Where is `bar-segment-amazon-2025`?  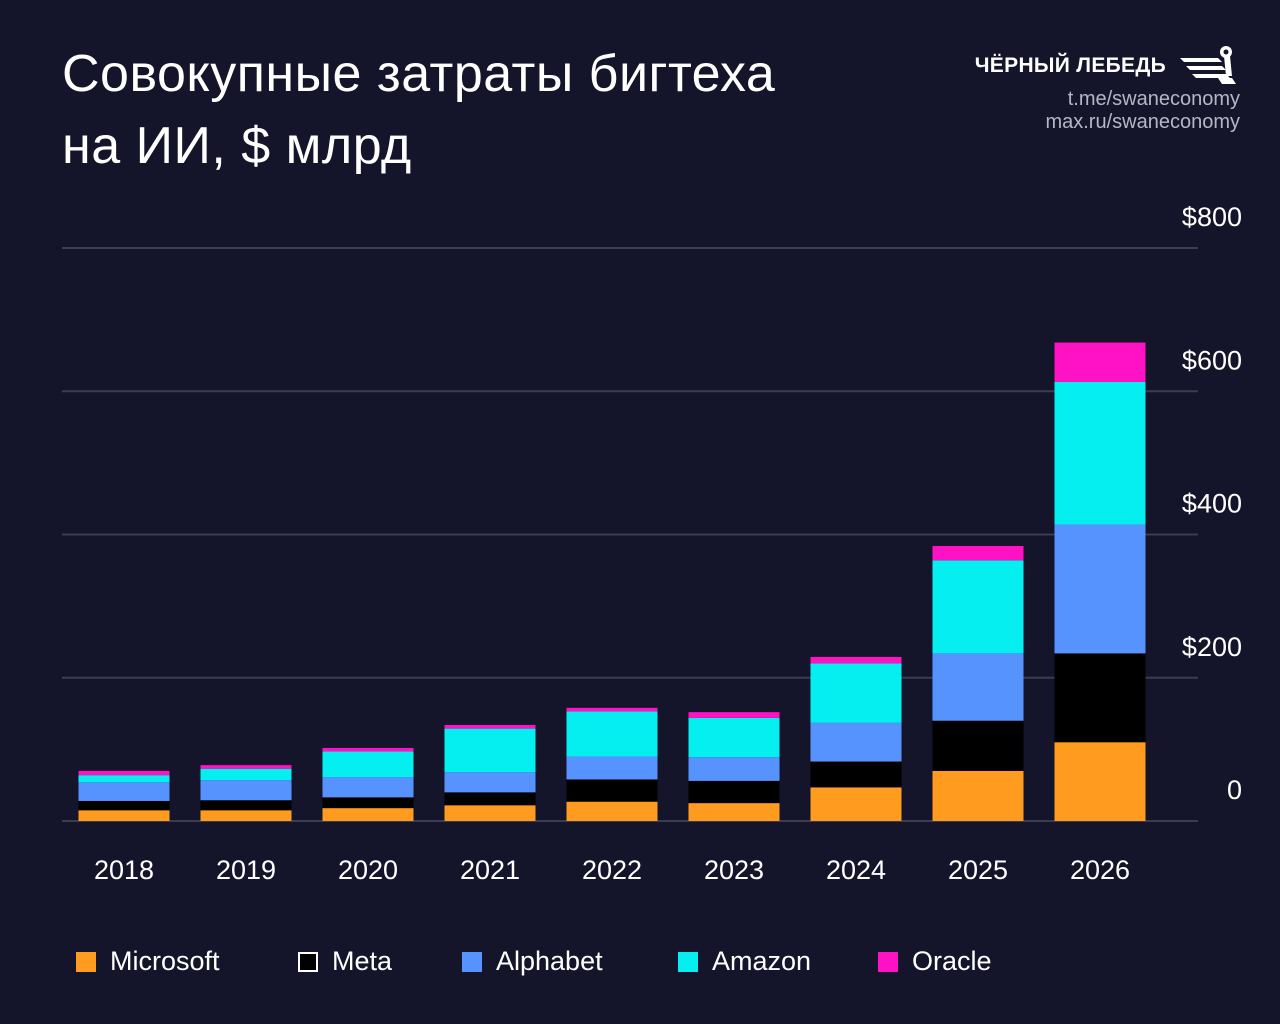 bar-segment-amazon-2025 is located at coordinates (978, 607).